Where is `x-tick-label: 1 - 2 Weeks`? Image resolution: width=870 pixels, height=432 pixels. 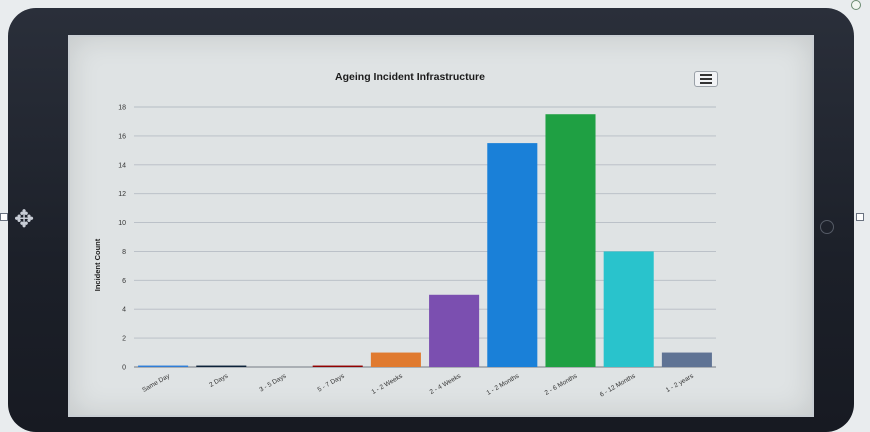
x-tick-label: 1 - 2 Weeks is located at coordinates (387, 384).